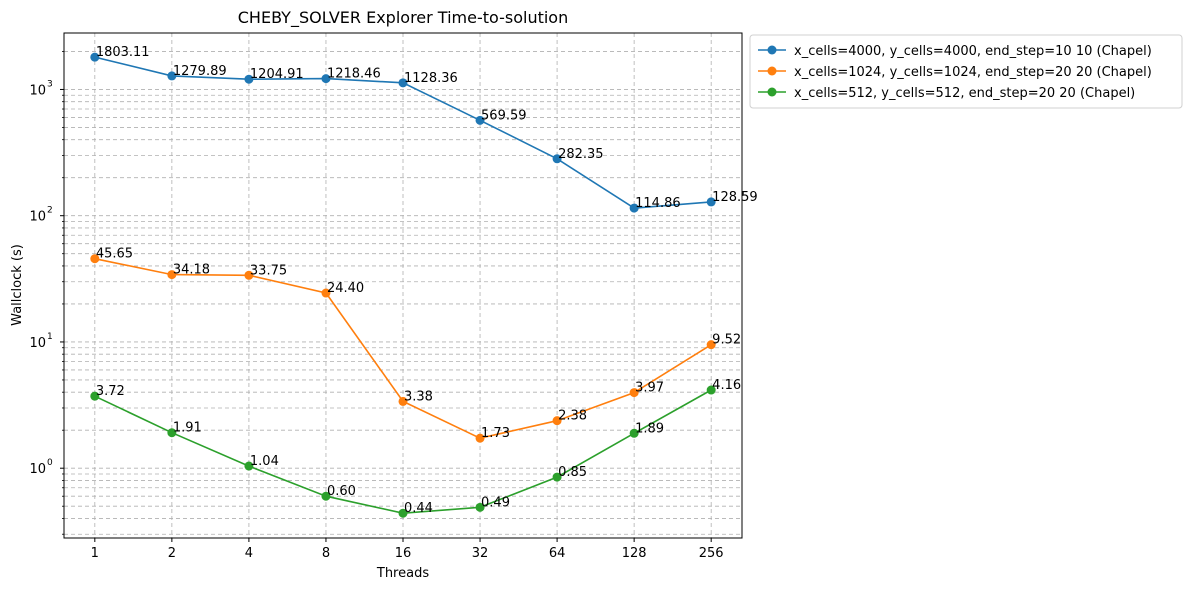  Describe the element at coordinates (345, 288) in the screenshot. I see `data-label: 24.40` at that location.